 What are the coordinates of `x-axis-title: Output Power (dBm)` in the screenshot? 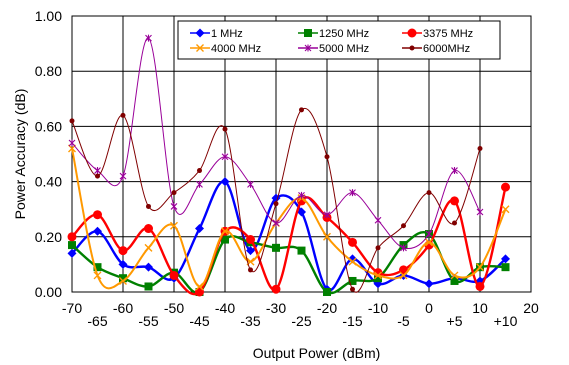 It's located at (317, 353).